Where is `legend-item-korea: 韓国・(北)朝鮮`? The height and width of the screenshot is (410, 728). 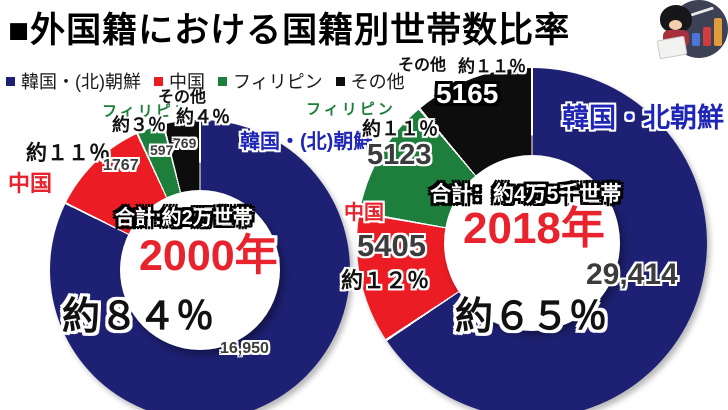
legend-item-korea: 韓国・(北)朝鮮 is located at coordinates (73, 81).